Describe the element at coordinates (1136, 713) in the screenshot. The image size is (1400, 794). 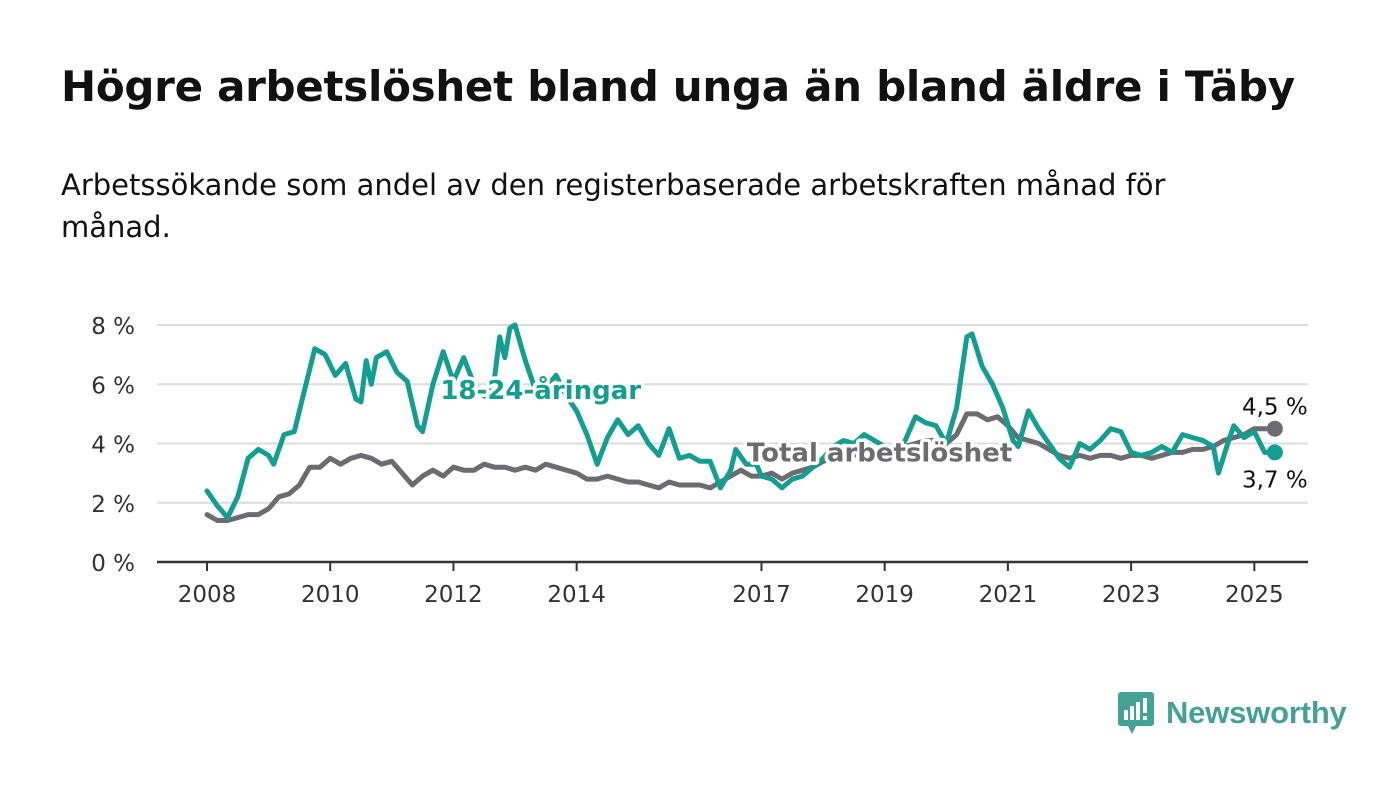
I see `newsworthy-icon` at that location.